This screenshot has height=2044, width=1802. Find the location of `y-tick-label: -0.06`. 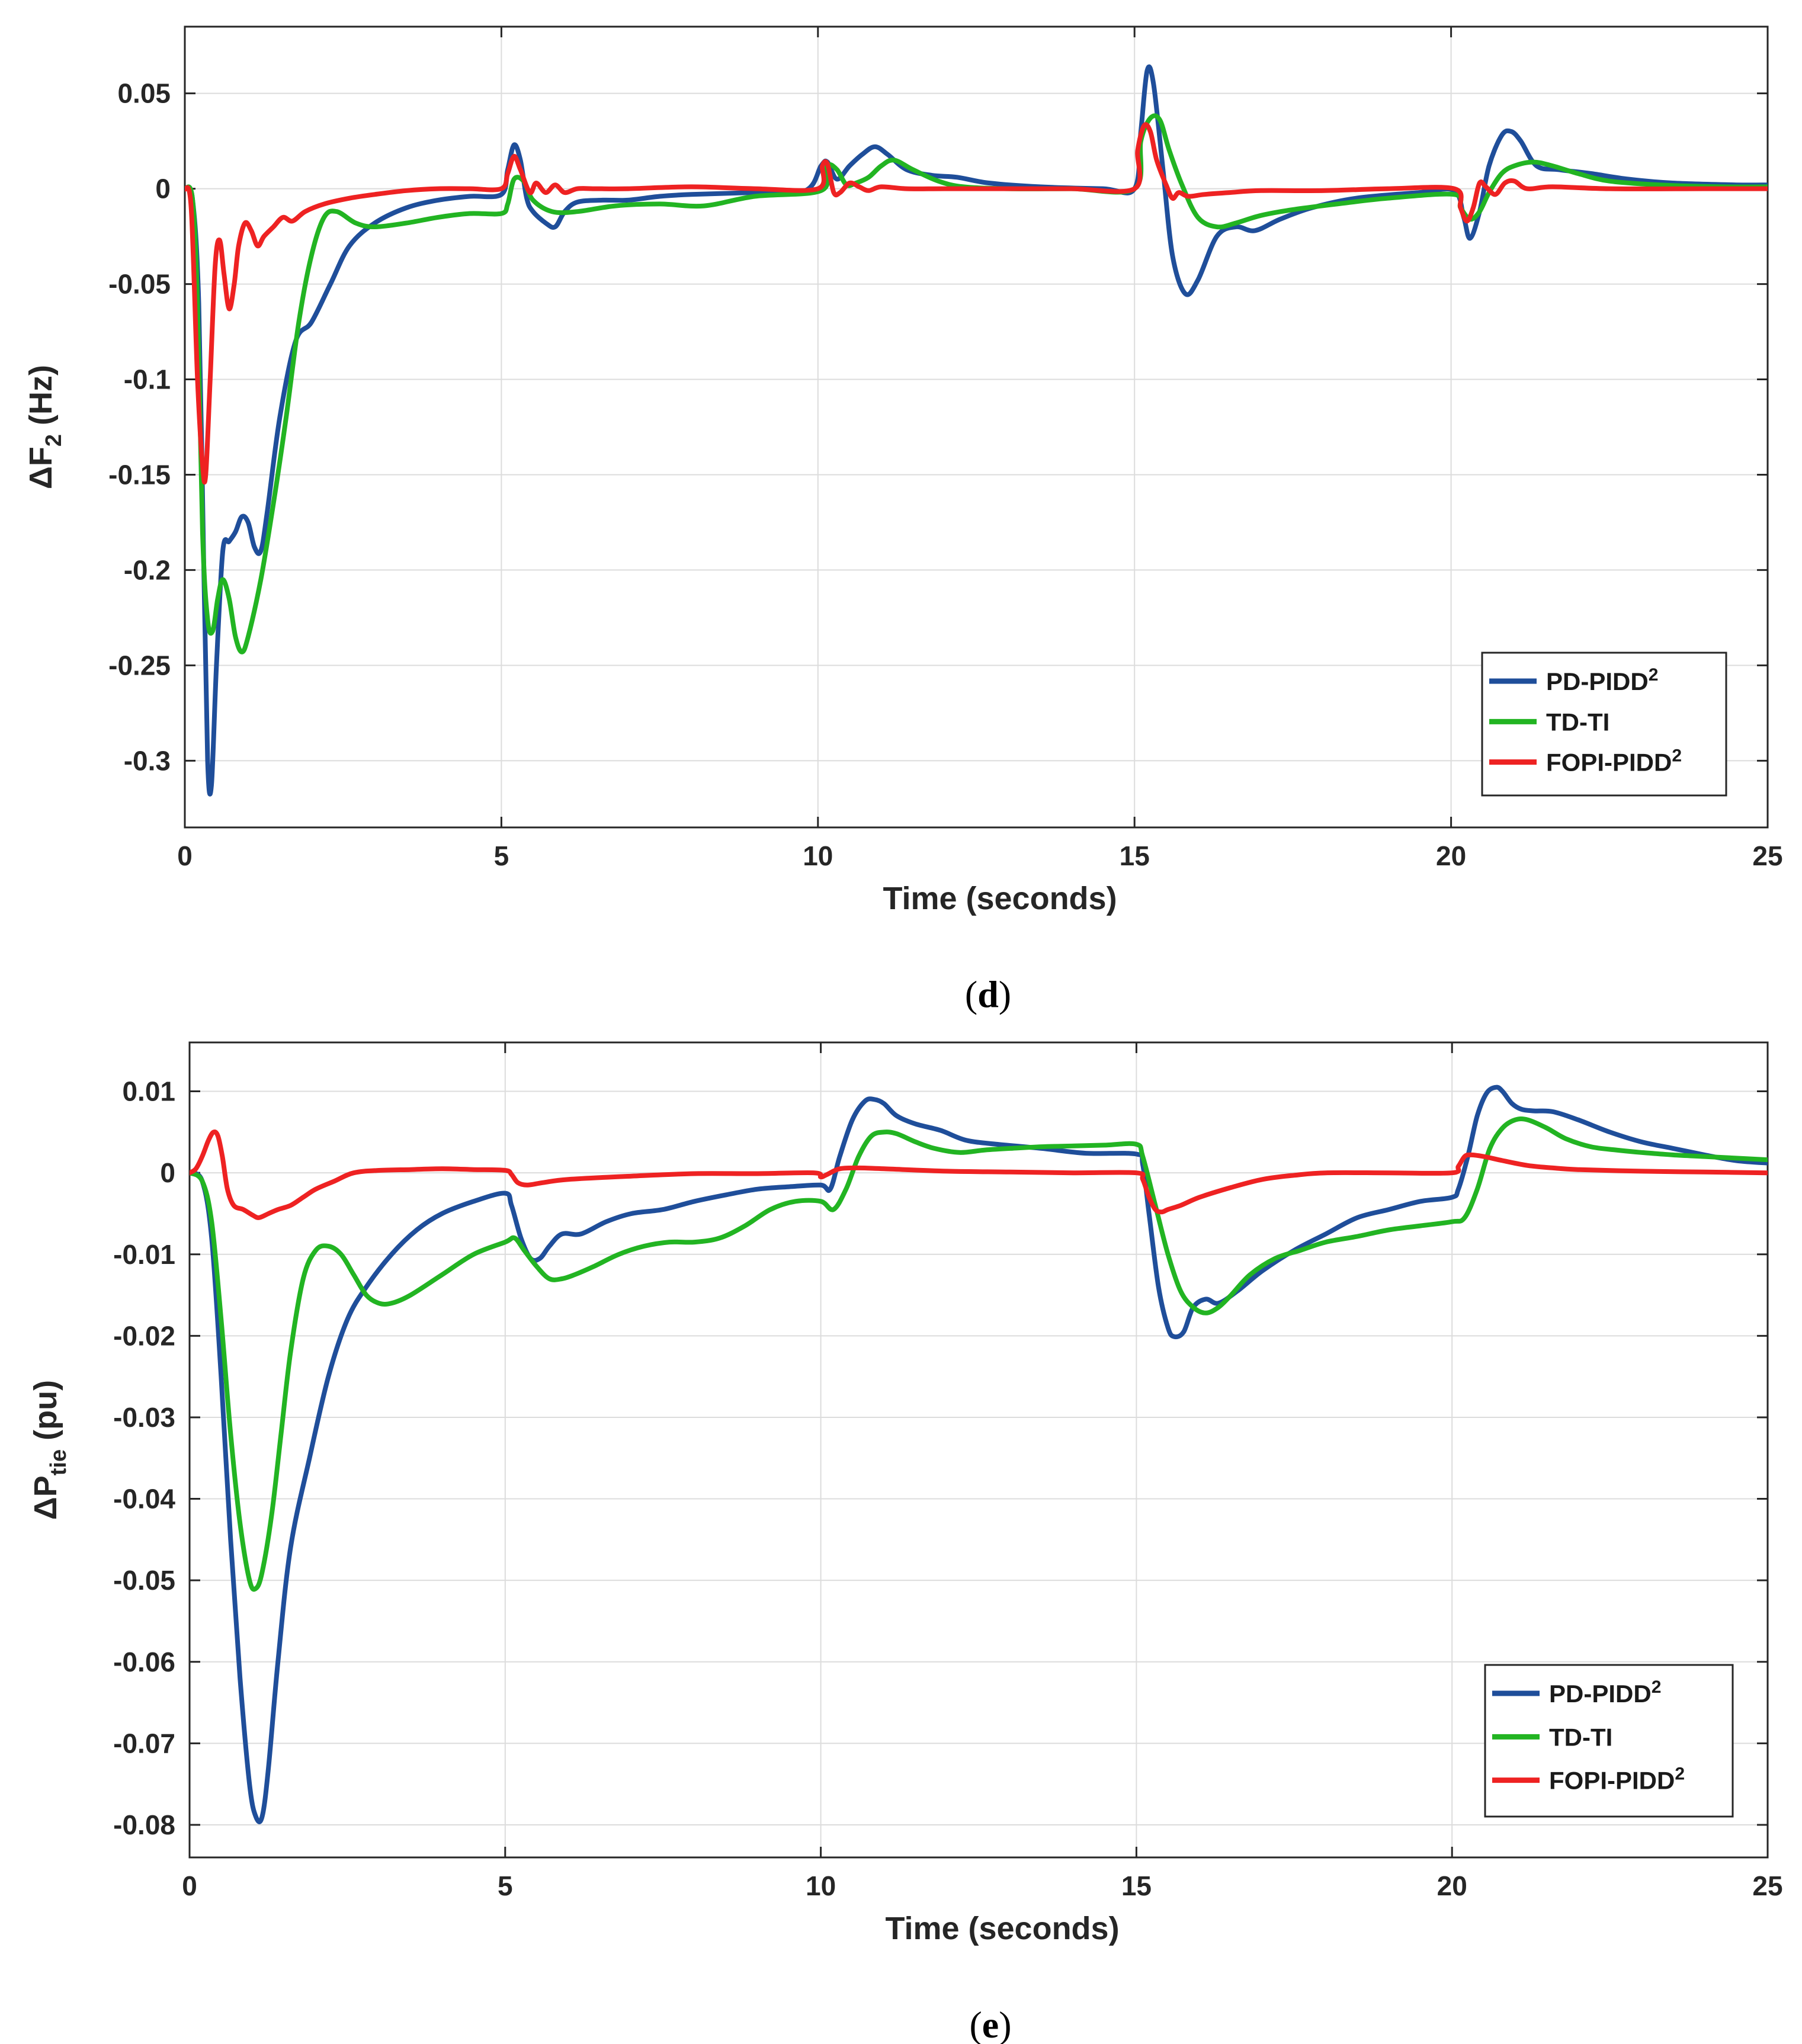

y-tick-label: -0.06 is located at coordinates (144, 1662).